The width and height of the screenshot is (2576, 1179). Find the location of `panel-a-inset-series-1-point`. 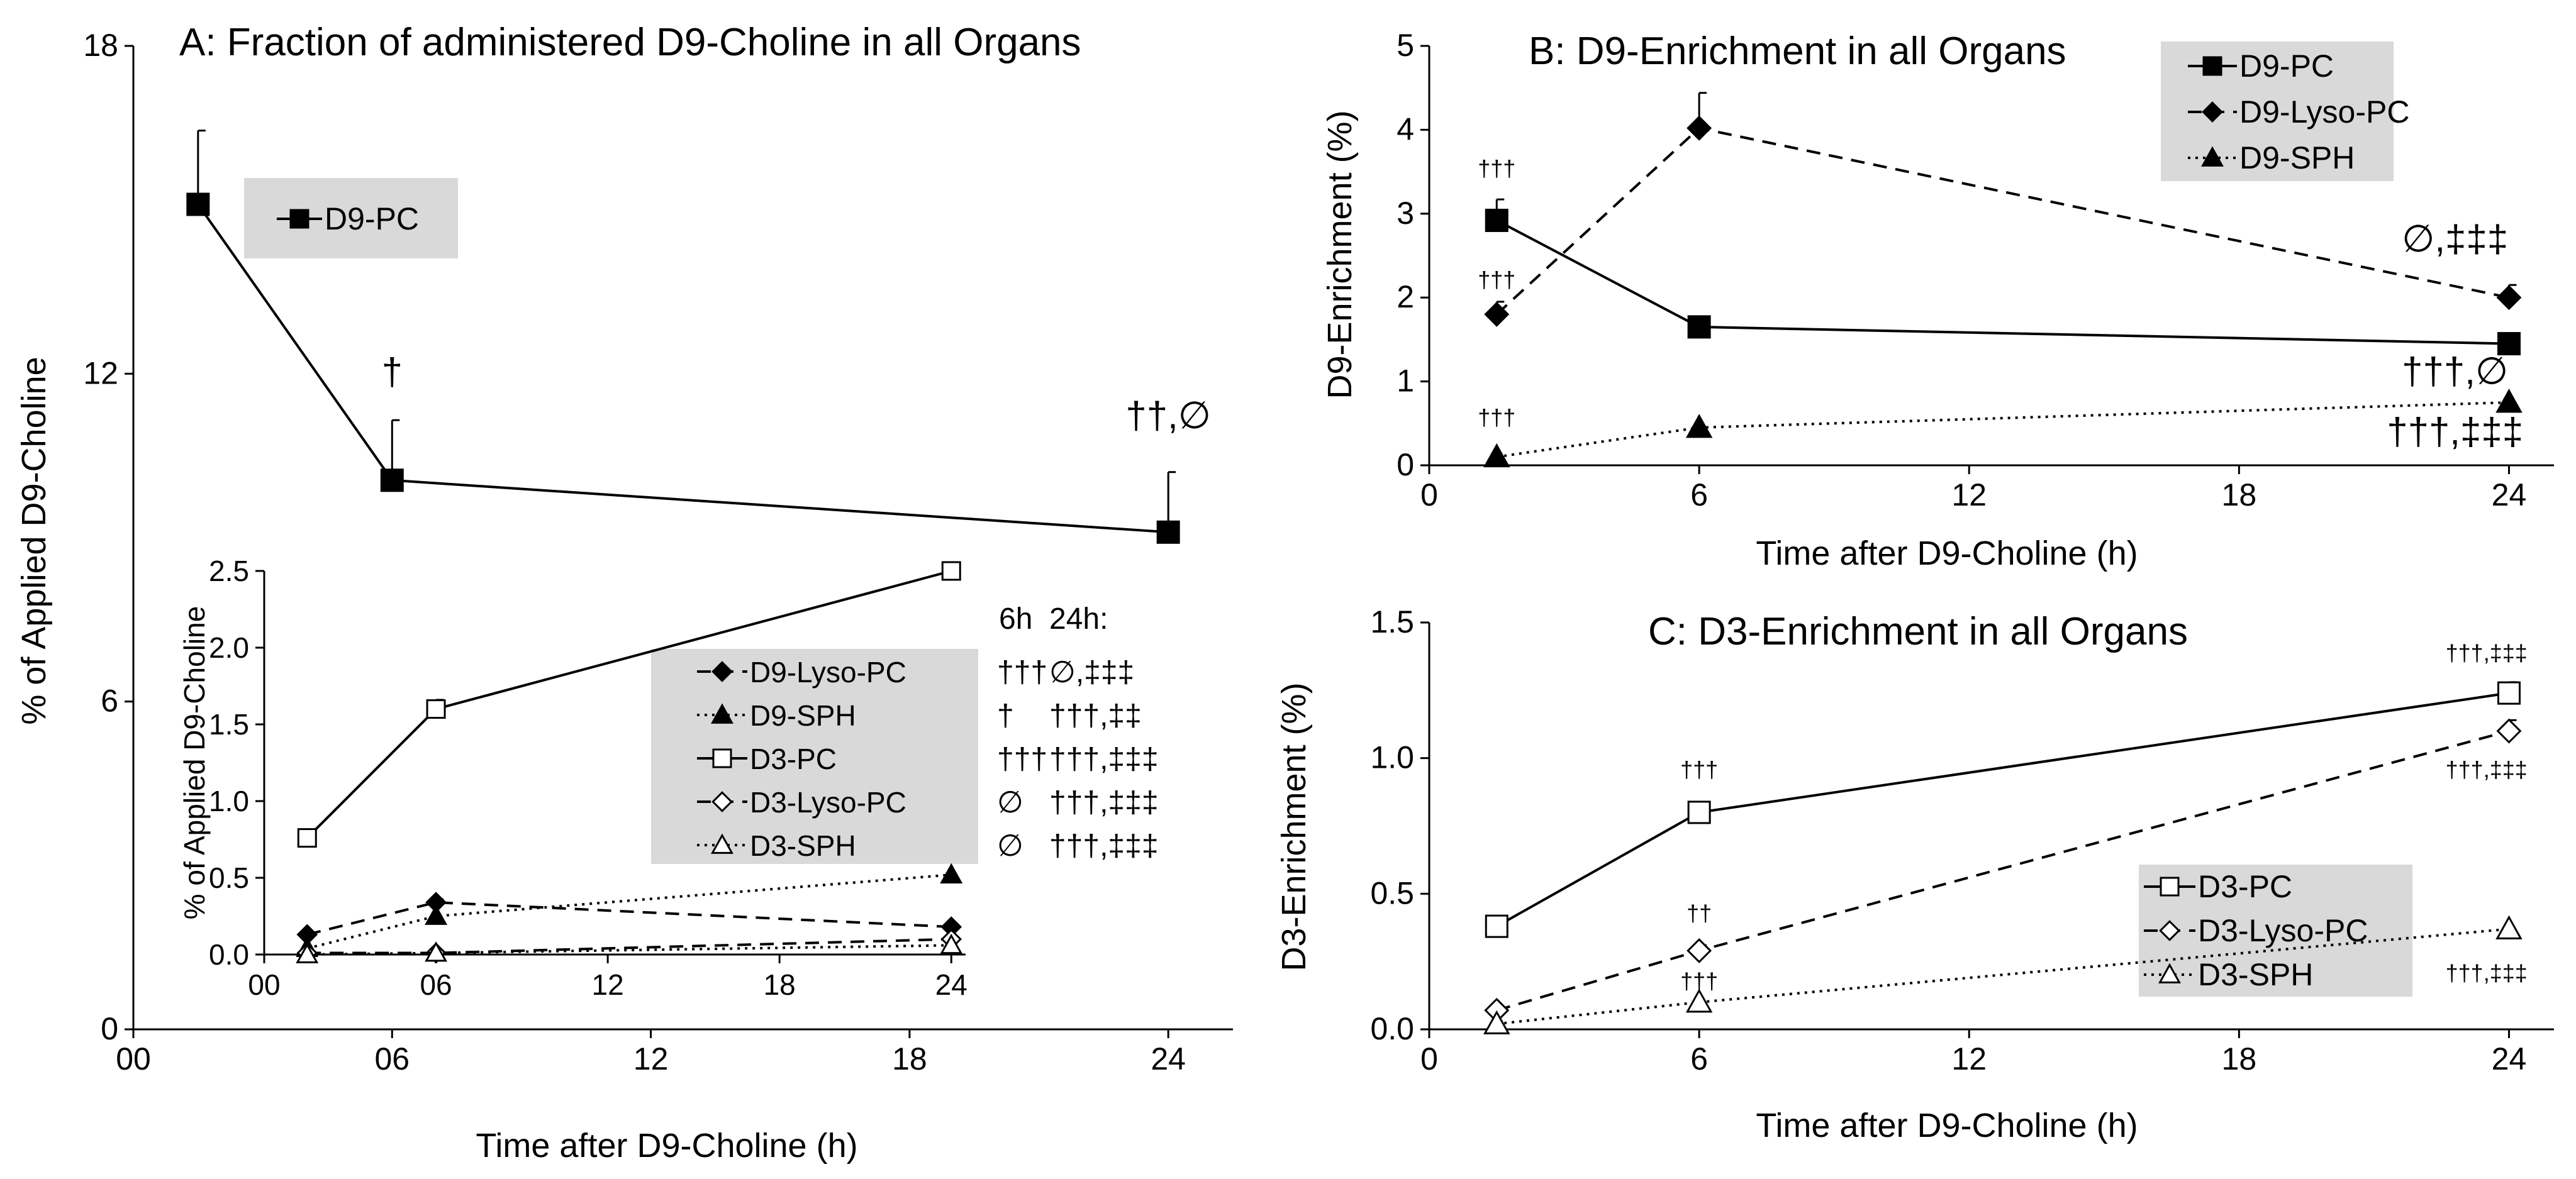

panel-a-inset-series-1-point is located at coordinates (951, 873).